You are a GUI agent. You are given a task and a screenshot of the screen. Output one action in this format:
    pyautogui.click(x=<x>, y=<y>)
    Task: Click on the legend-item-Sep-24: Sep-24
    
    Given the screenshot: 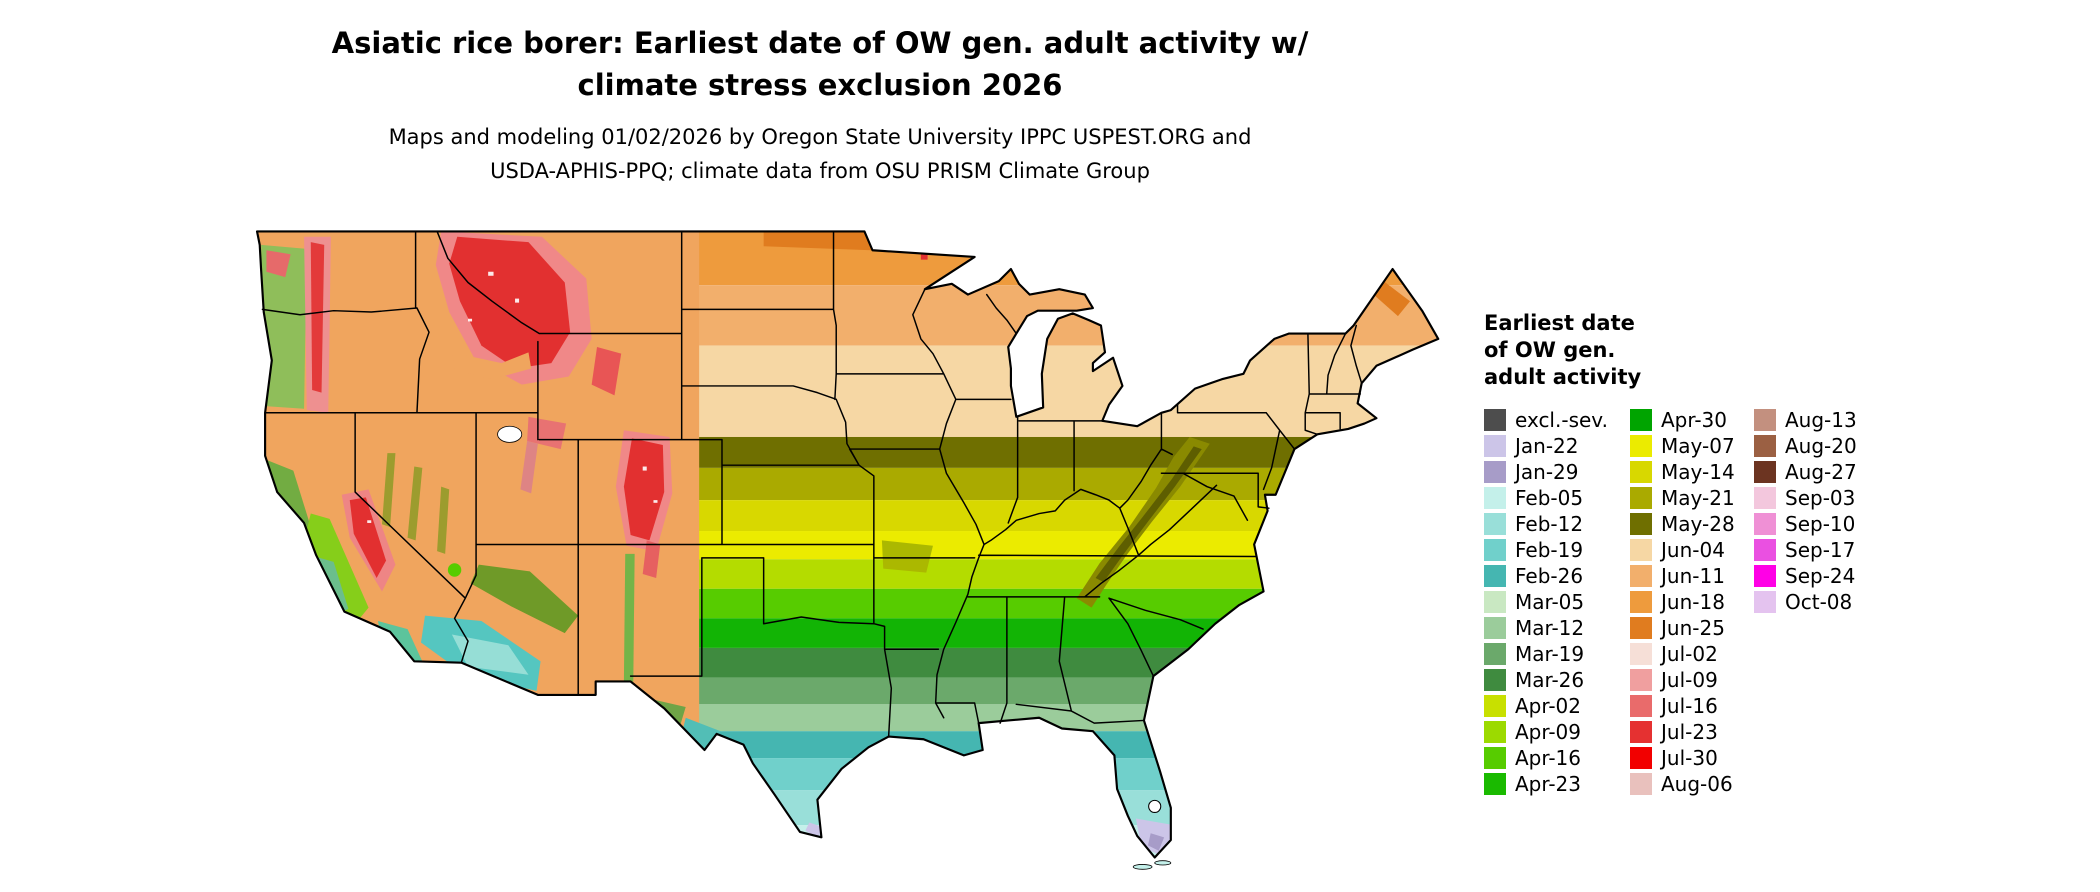 What is the action you would take?
    pyautogui.click(x=1814, y=576)
    